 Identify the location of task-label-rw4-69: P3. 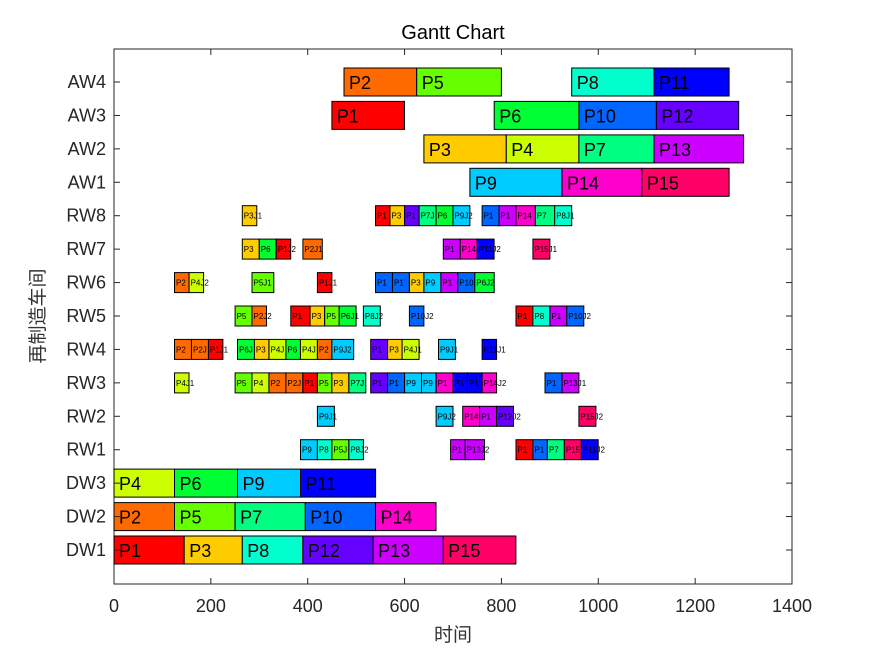
(394, 349).